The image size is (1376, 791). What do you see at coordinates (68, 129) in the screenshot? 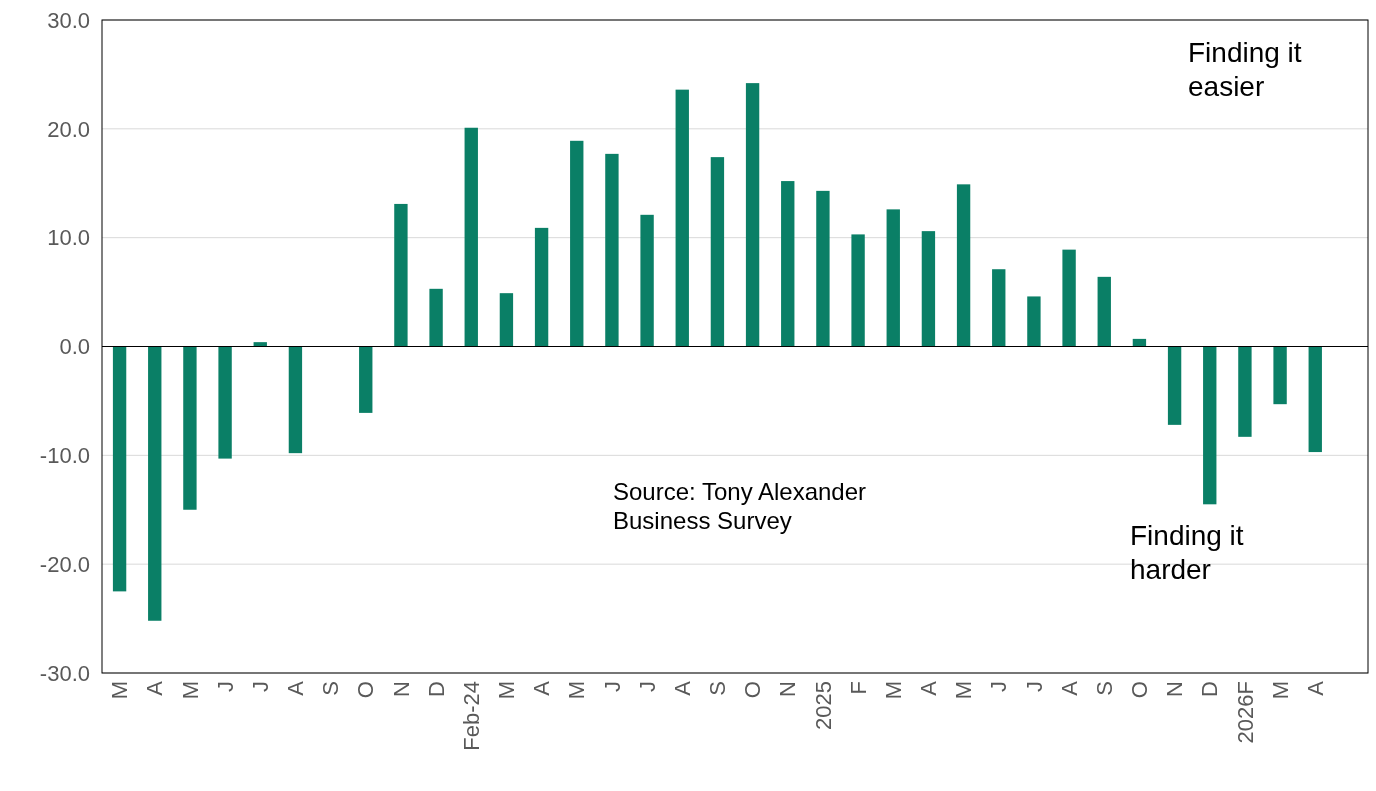
I see `y-tick-label: 20.0` at bounding box center [68, 129].